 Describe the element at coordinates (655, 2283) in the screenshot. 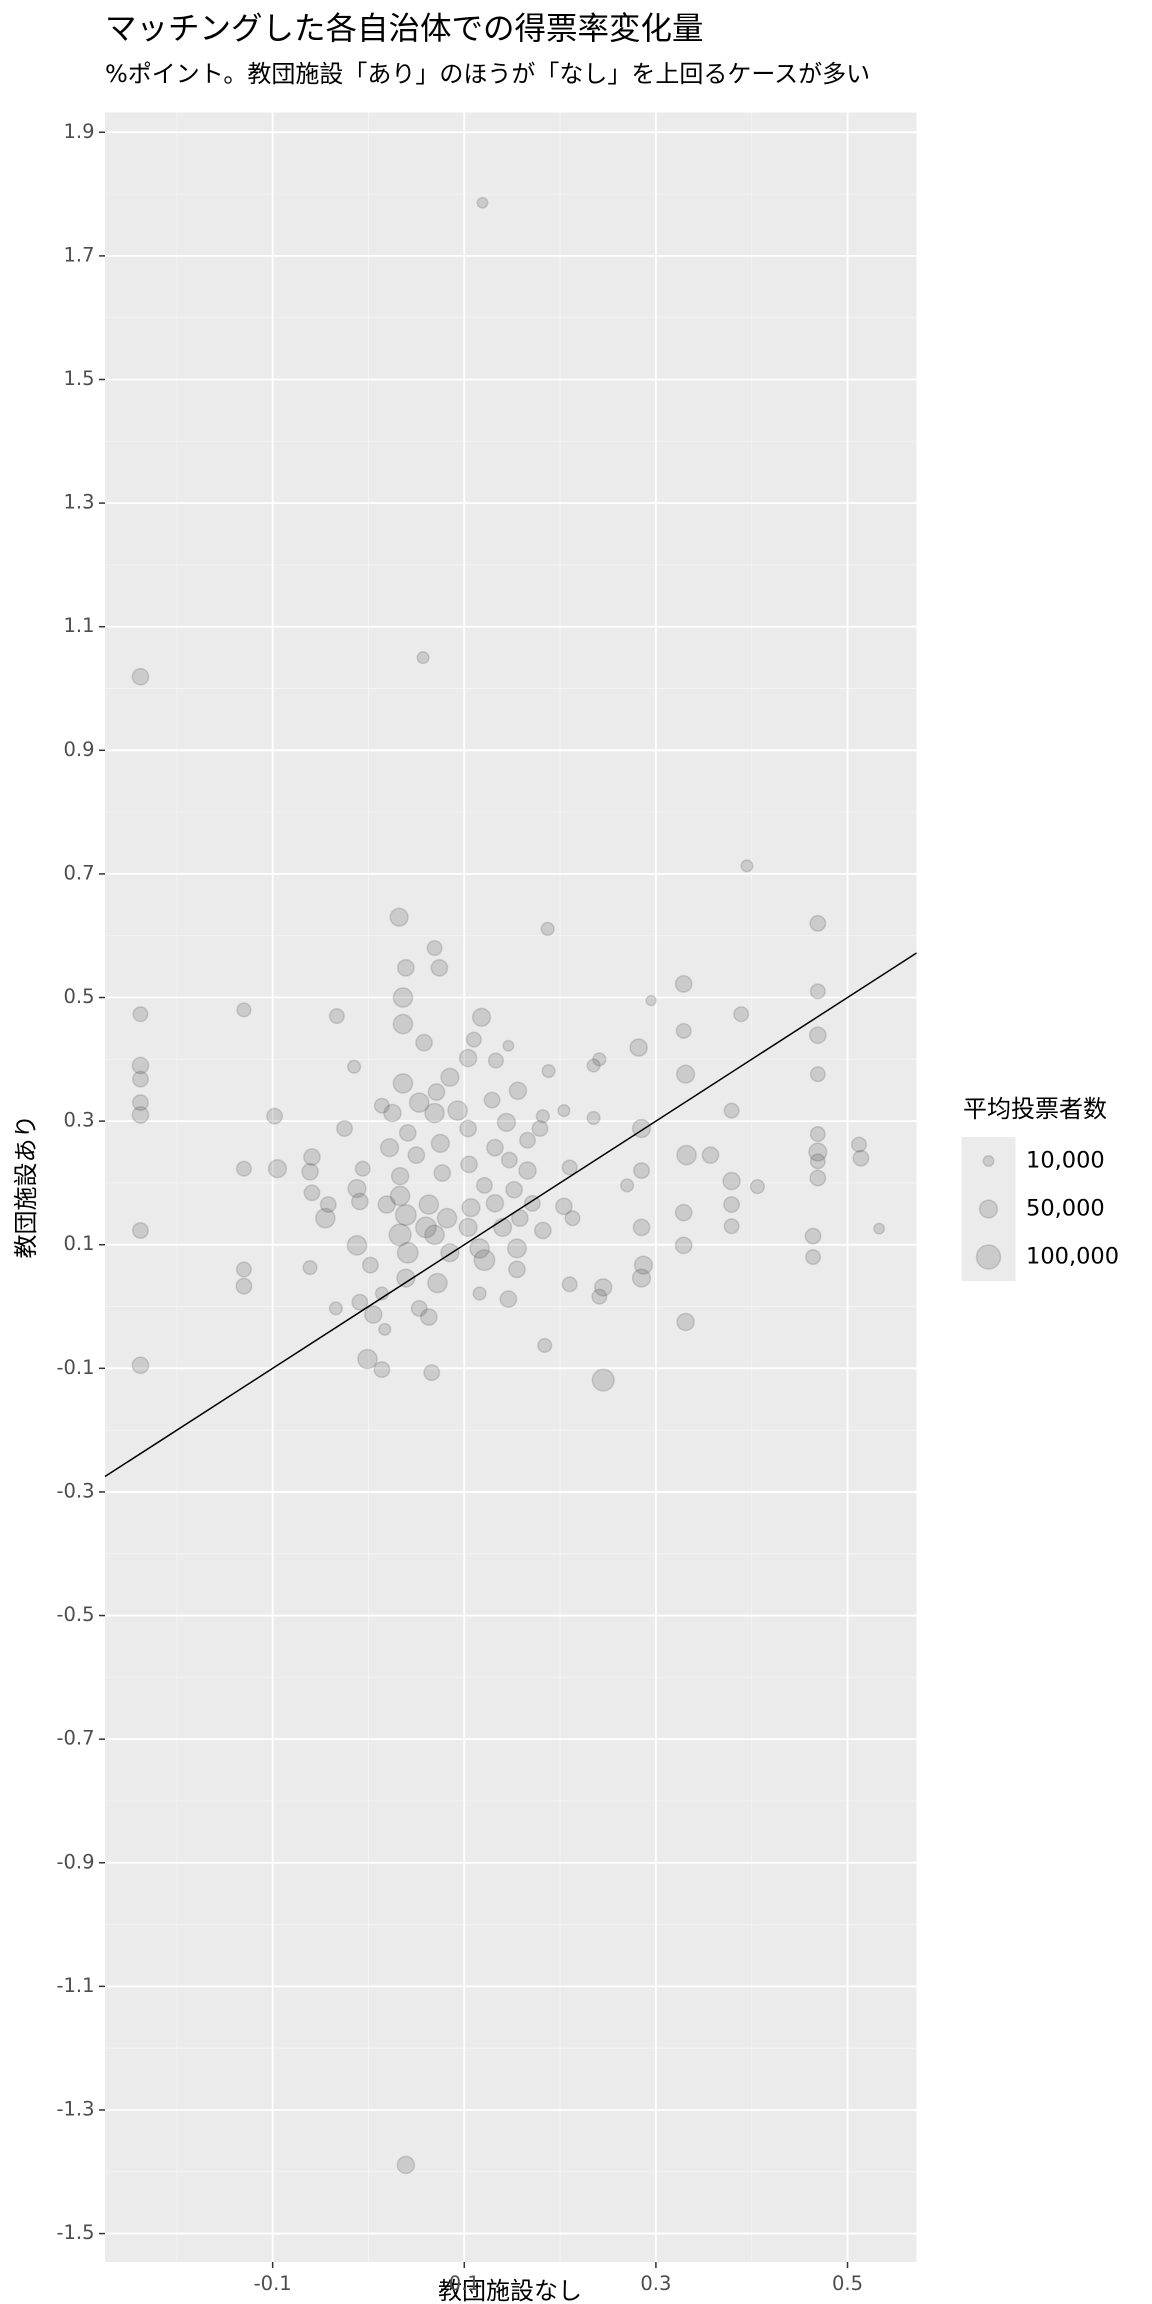

I see `x-tick-label: 0.3` at that location.